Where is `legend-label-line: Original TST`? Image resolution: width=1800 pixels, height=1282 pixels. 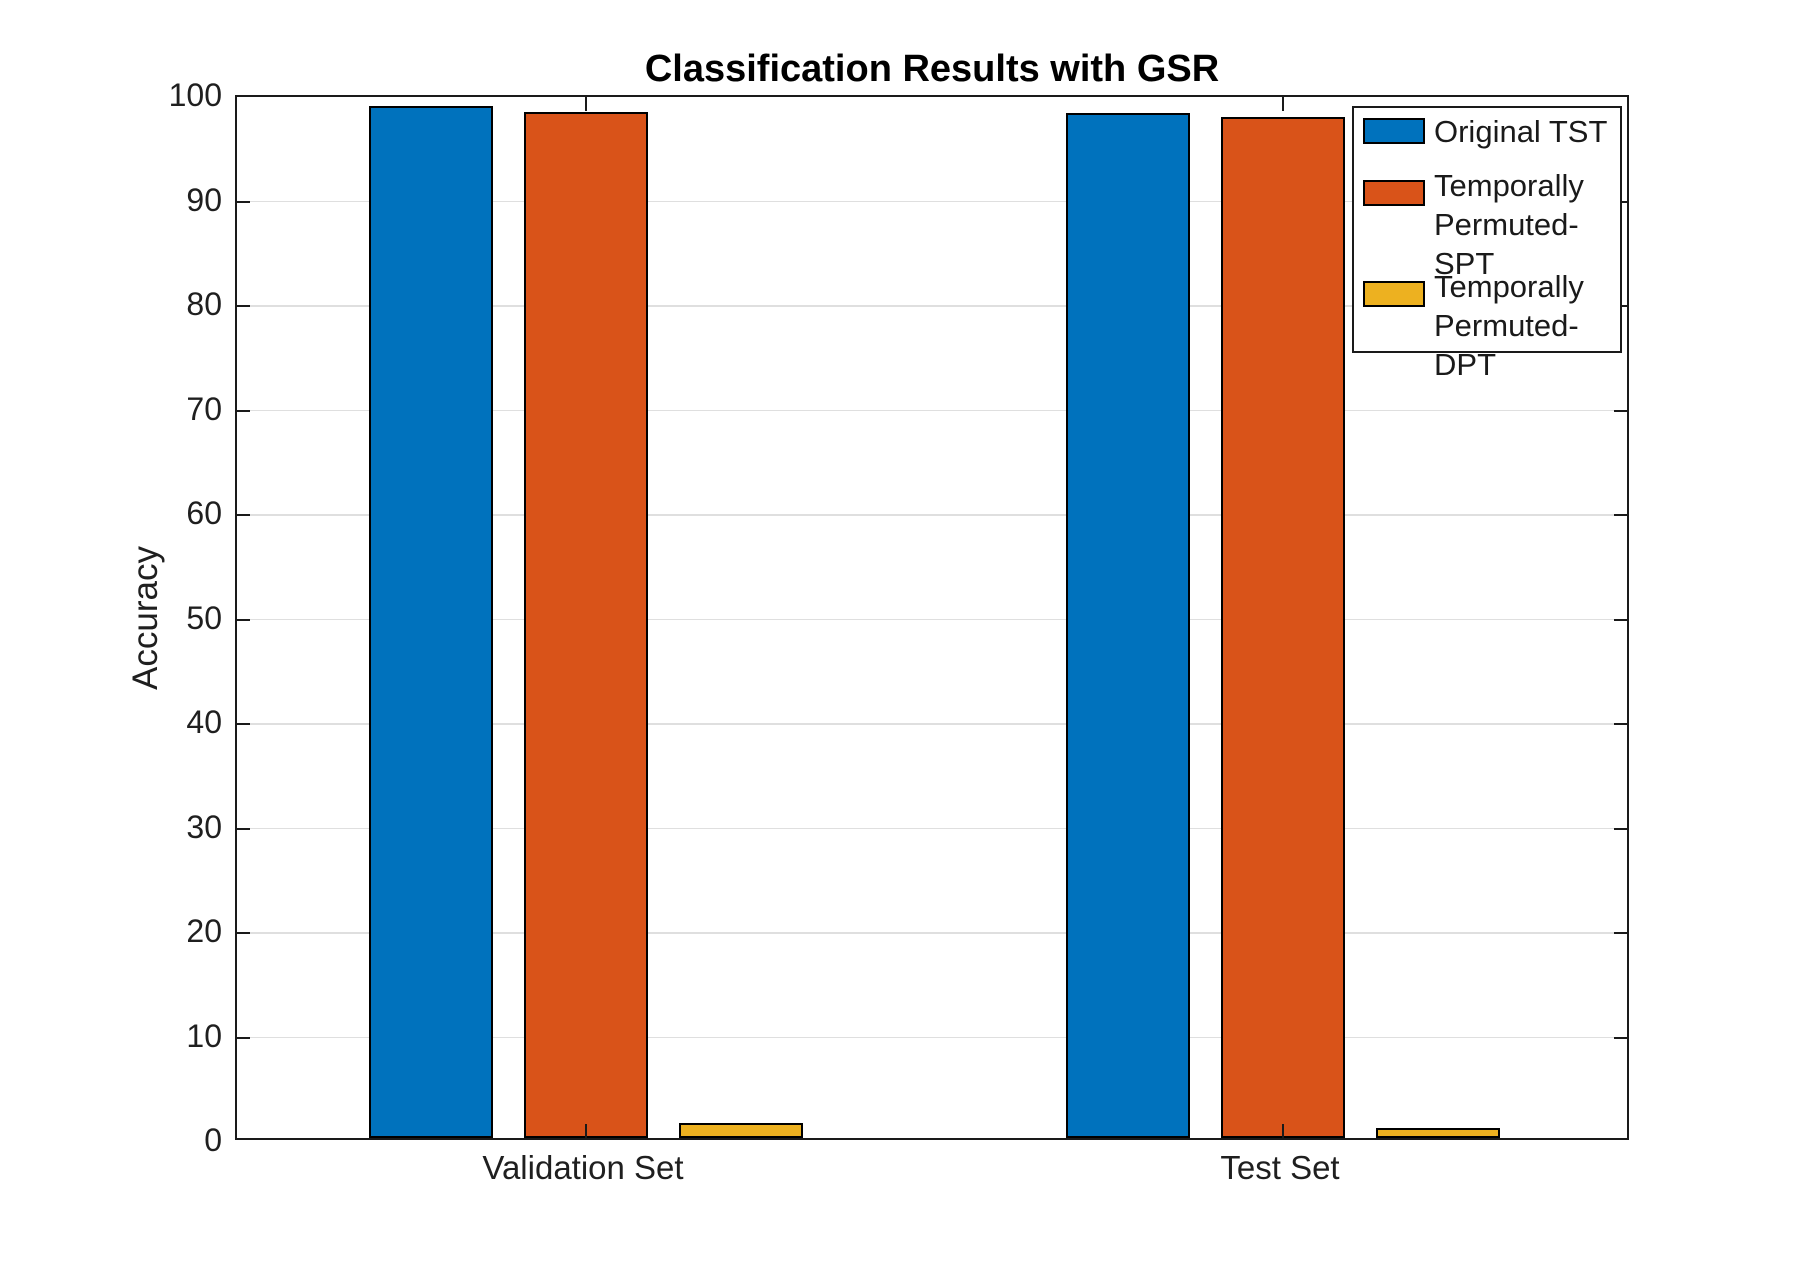 legend-label-line: Original TST is located at coordinates (1521, 131).